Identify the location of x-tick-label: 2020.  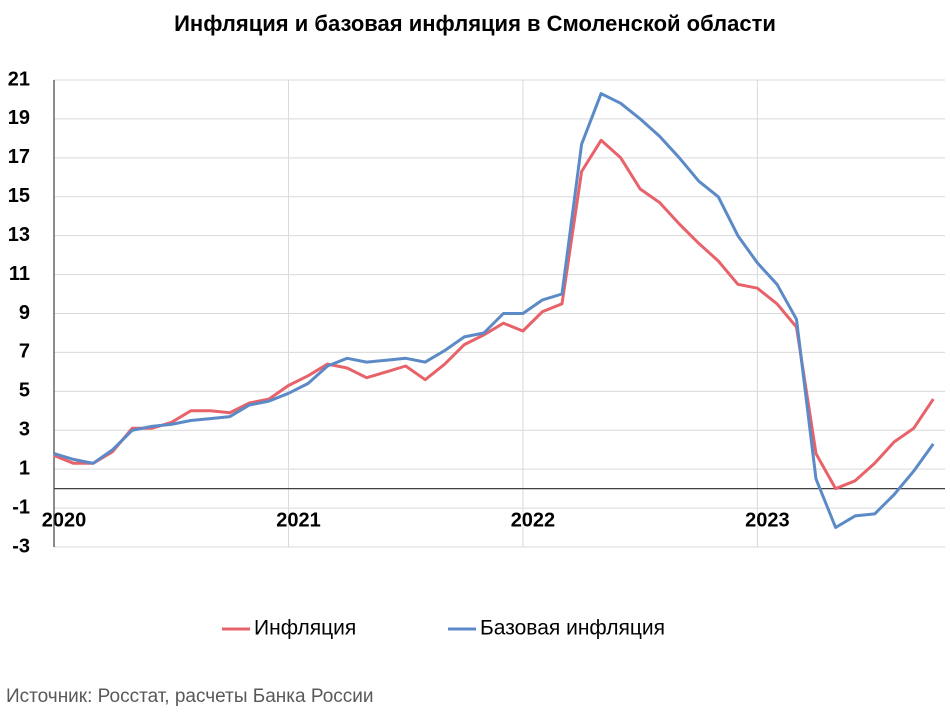
(64, 520).